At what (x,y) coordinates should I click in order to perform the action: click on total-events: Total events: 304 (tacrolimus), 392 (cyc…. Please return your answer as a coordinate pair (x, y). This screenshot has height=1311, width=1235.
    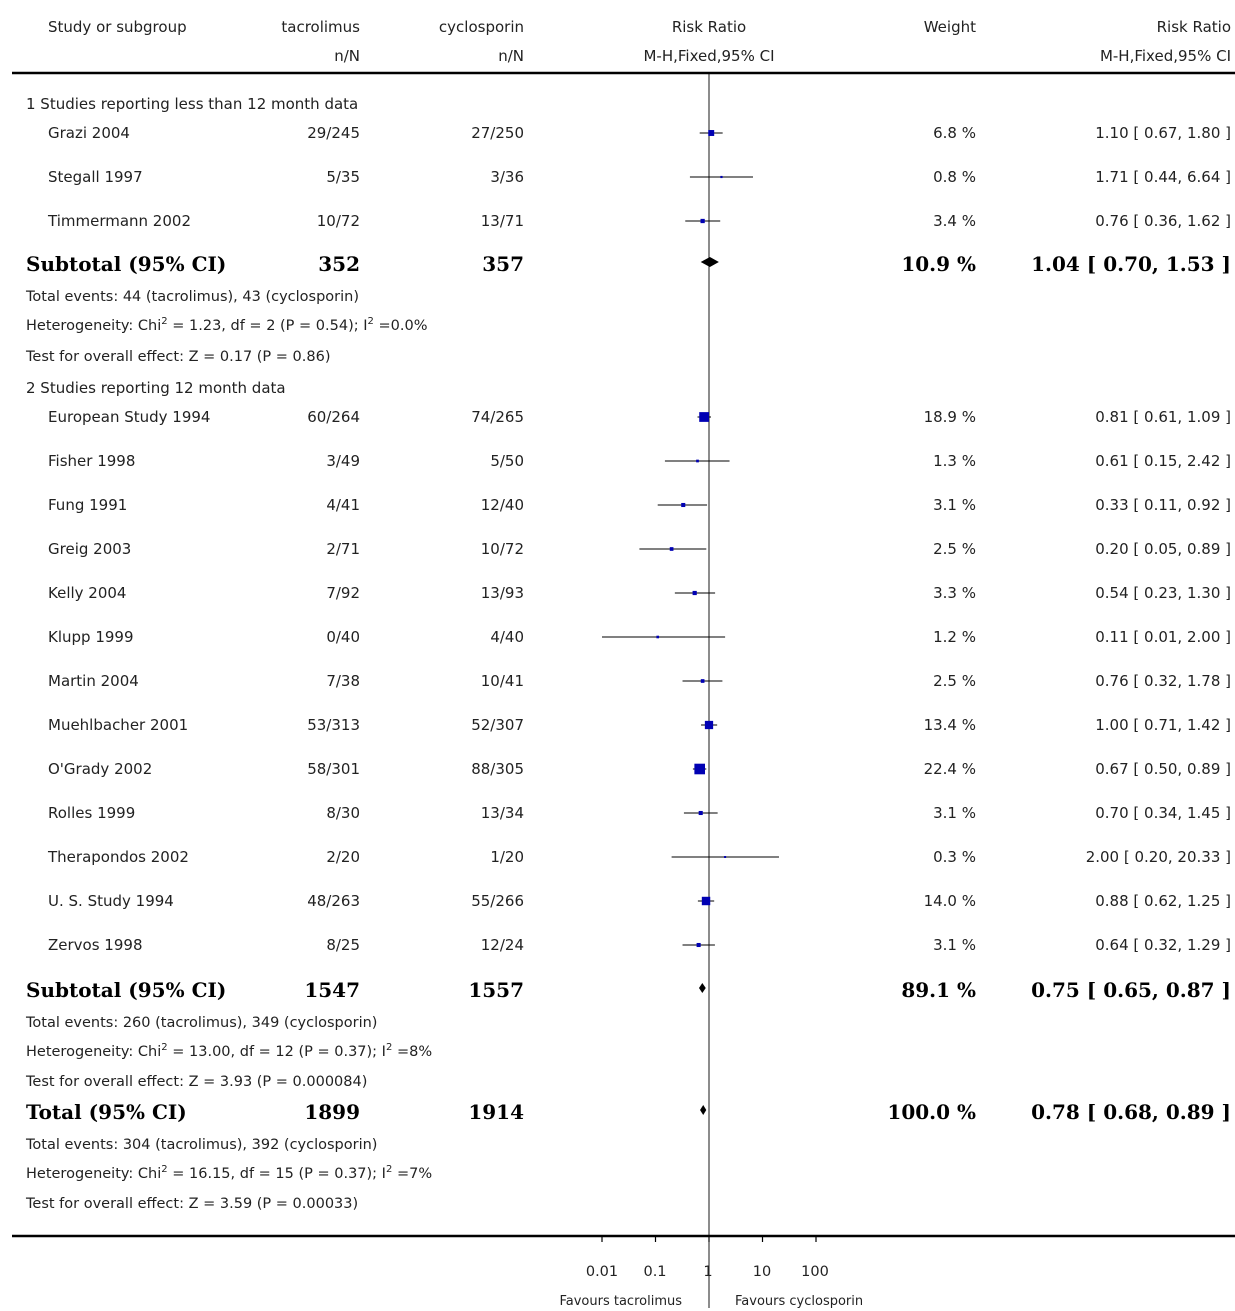
    Looking at the image, I should click on (202, 1145).